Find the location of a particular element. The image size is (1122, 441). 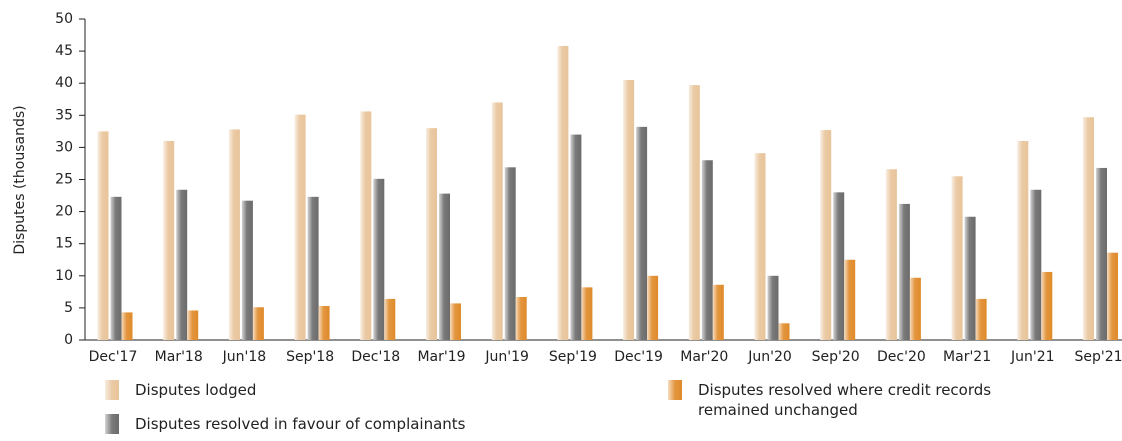

x-tick-label: Sep'21 is located at coordinates (1098, 357).